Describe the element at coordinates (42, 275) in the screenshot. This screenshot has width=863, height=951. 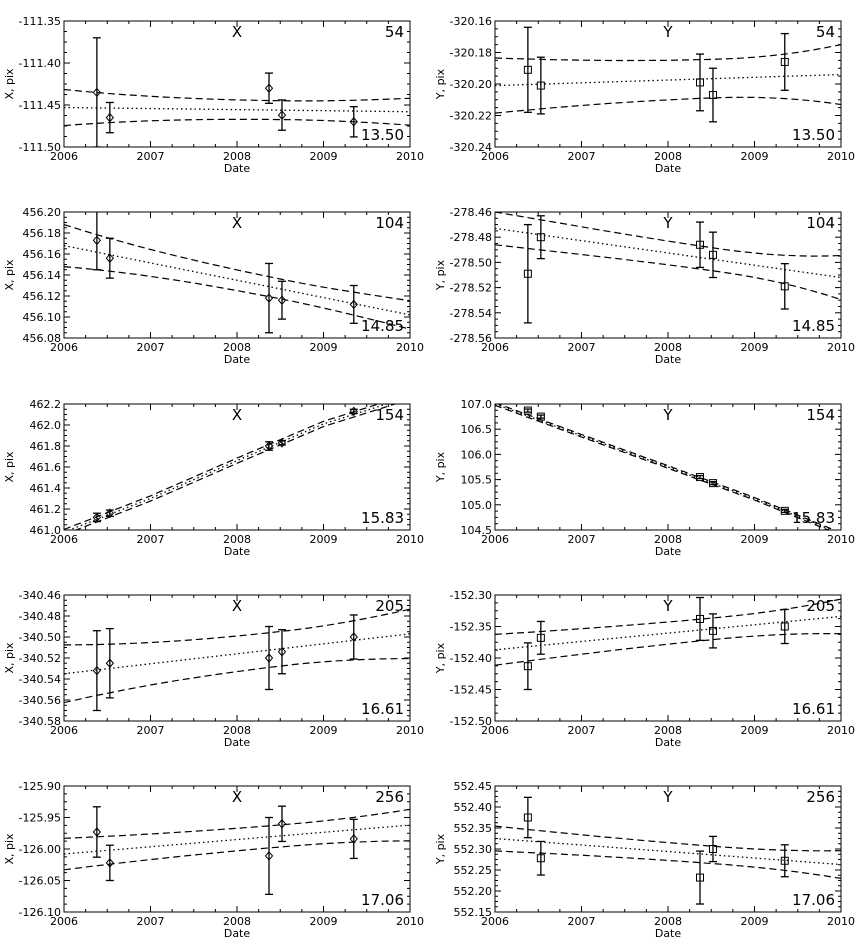
I see `y-tick-label: 456.14` at that location.